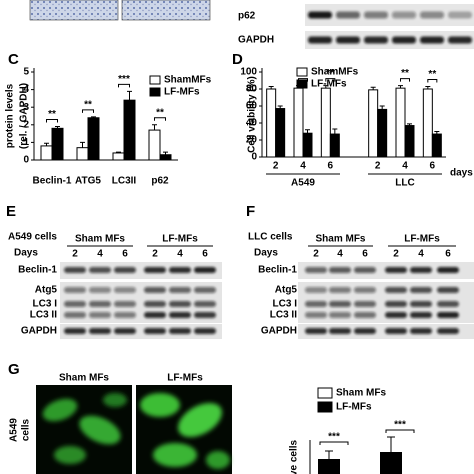  Describe the element at coordinates (26, 429) in the screenshot. I see `cell-line-label: cells` at that location.